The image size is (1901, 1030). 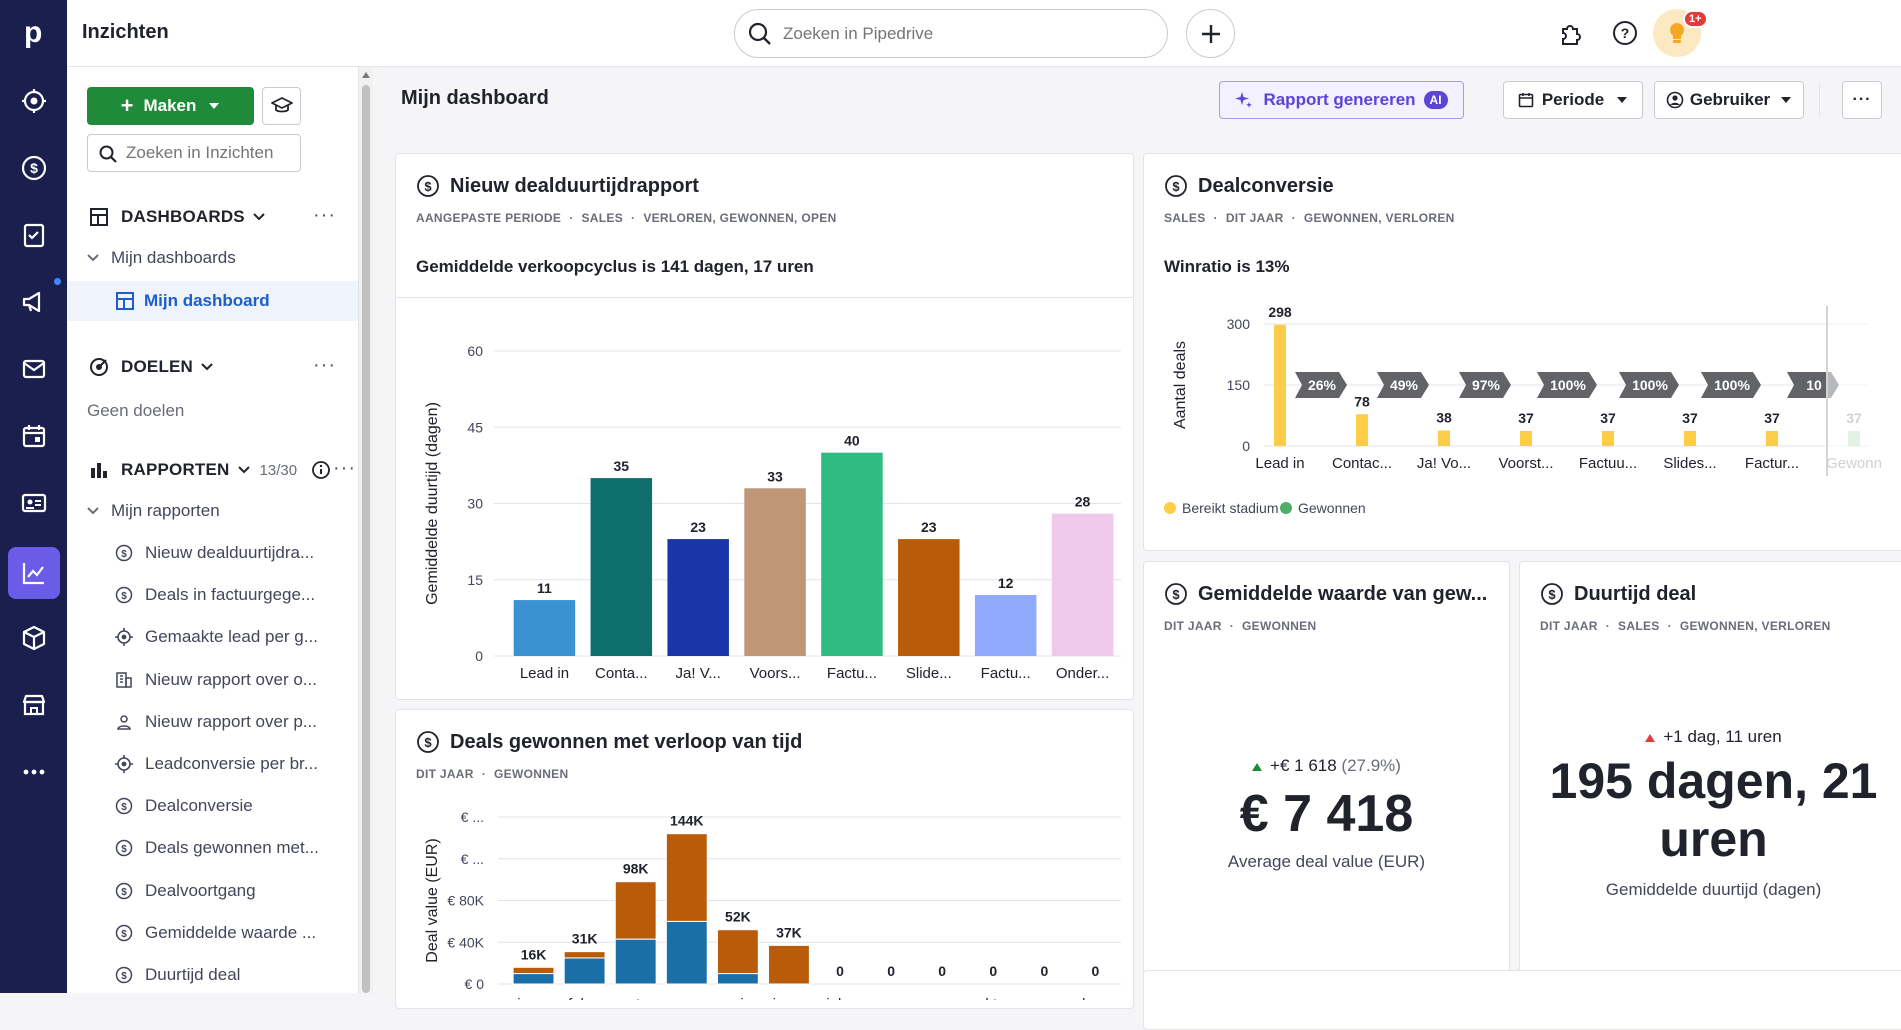 What do you see at coordinates (235, 975) in the screenshot?
I see `sidebar-report-item: $Duurtijd deal` at bounding box center [235, 975].